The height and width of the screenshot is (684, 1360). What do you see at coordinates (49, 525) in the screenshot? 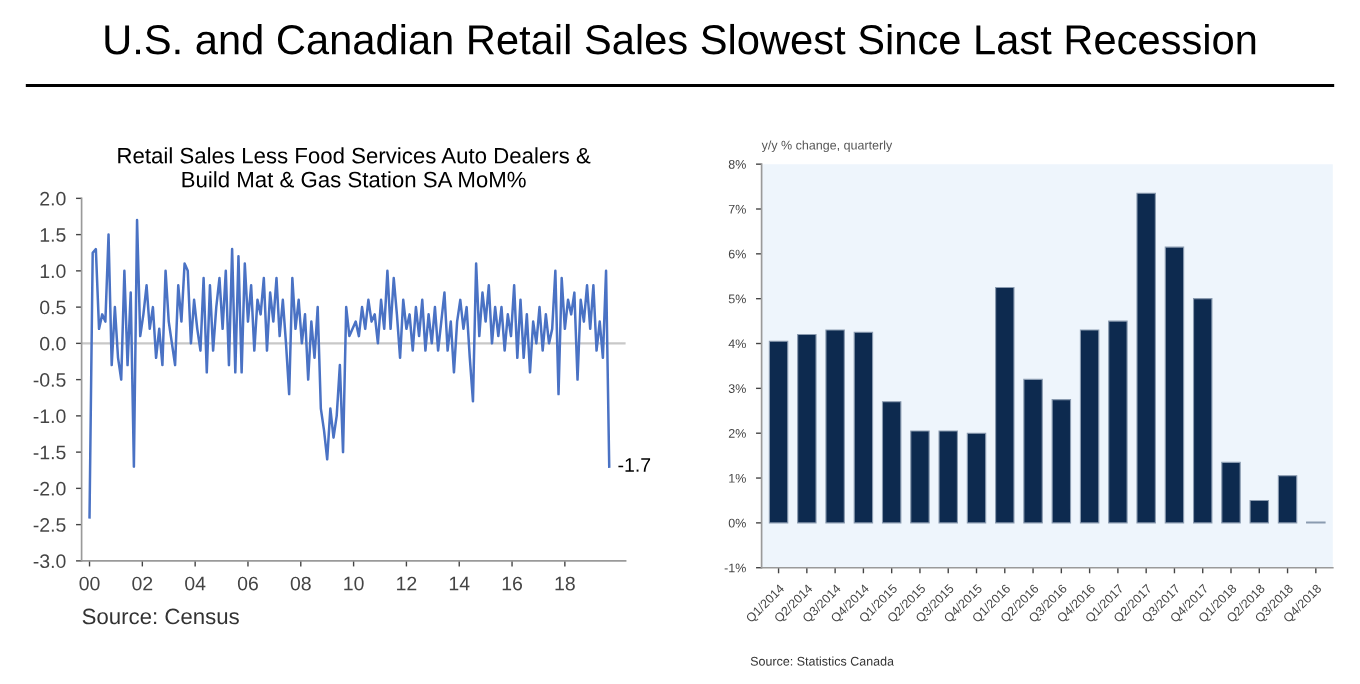
I see `y-tick-label: -2.5` at bounding box center [49, 525].